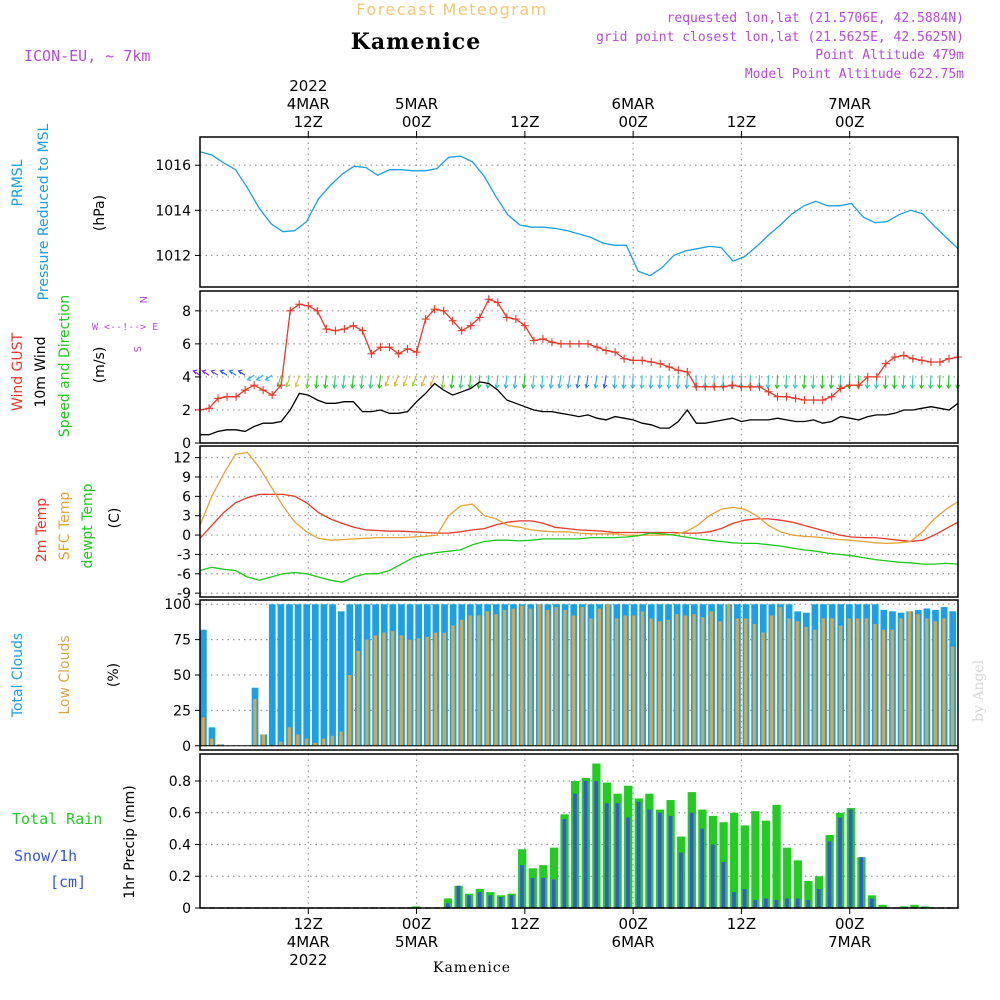  I want to click on panel-wind: 0 2 4 6 8, so click(570, 371).